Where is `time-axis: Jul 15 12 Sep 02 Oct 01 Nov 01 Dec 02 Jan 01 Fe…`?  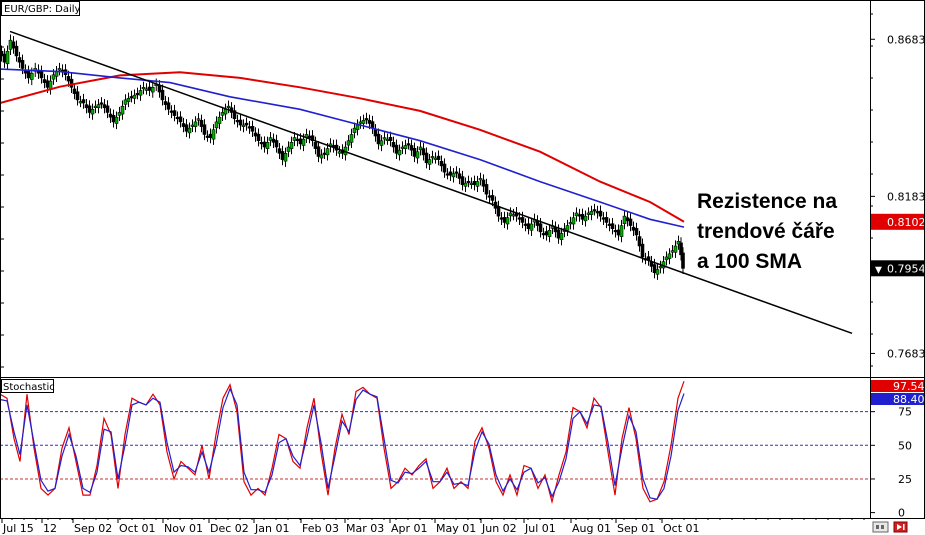 time-axis: Jul 15 12 Sep 02 Oct 01 Nov 01 Dec 02 Jan 01 Fe… is located at coordinates (433, 526).